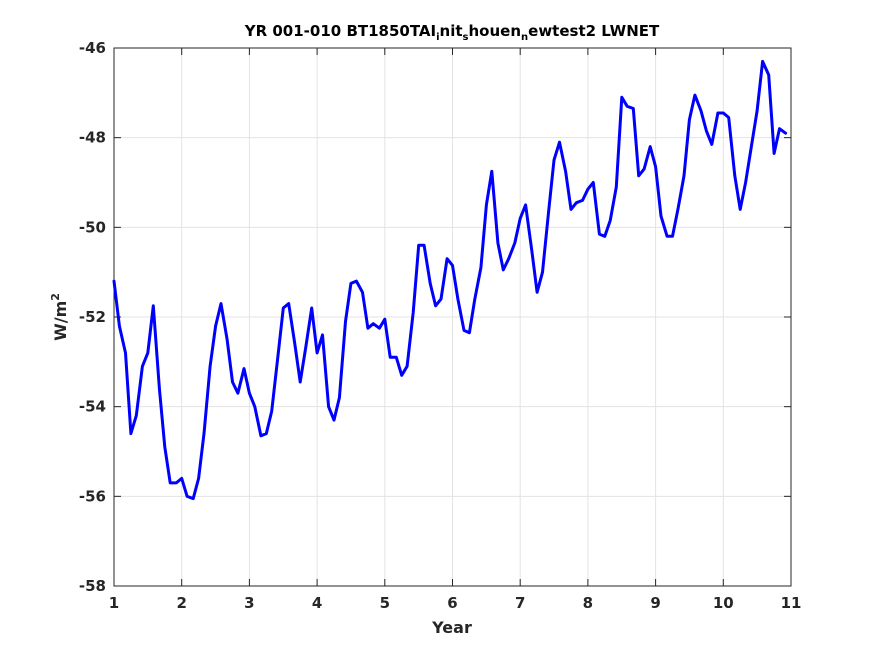  Describe the element at coordinates (181, 603) in the screenshot. I see `x-tick-label: 2` at that location.